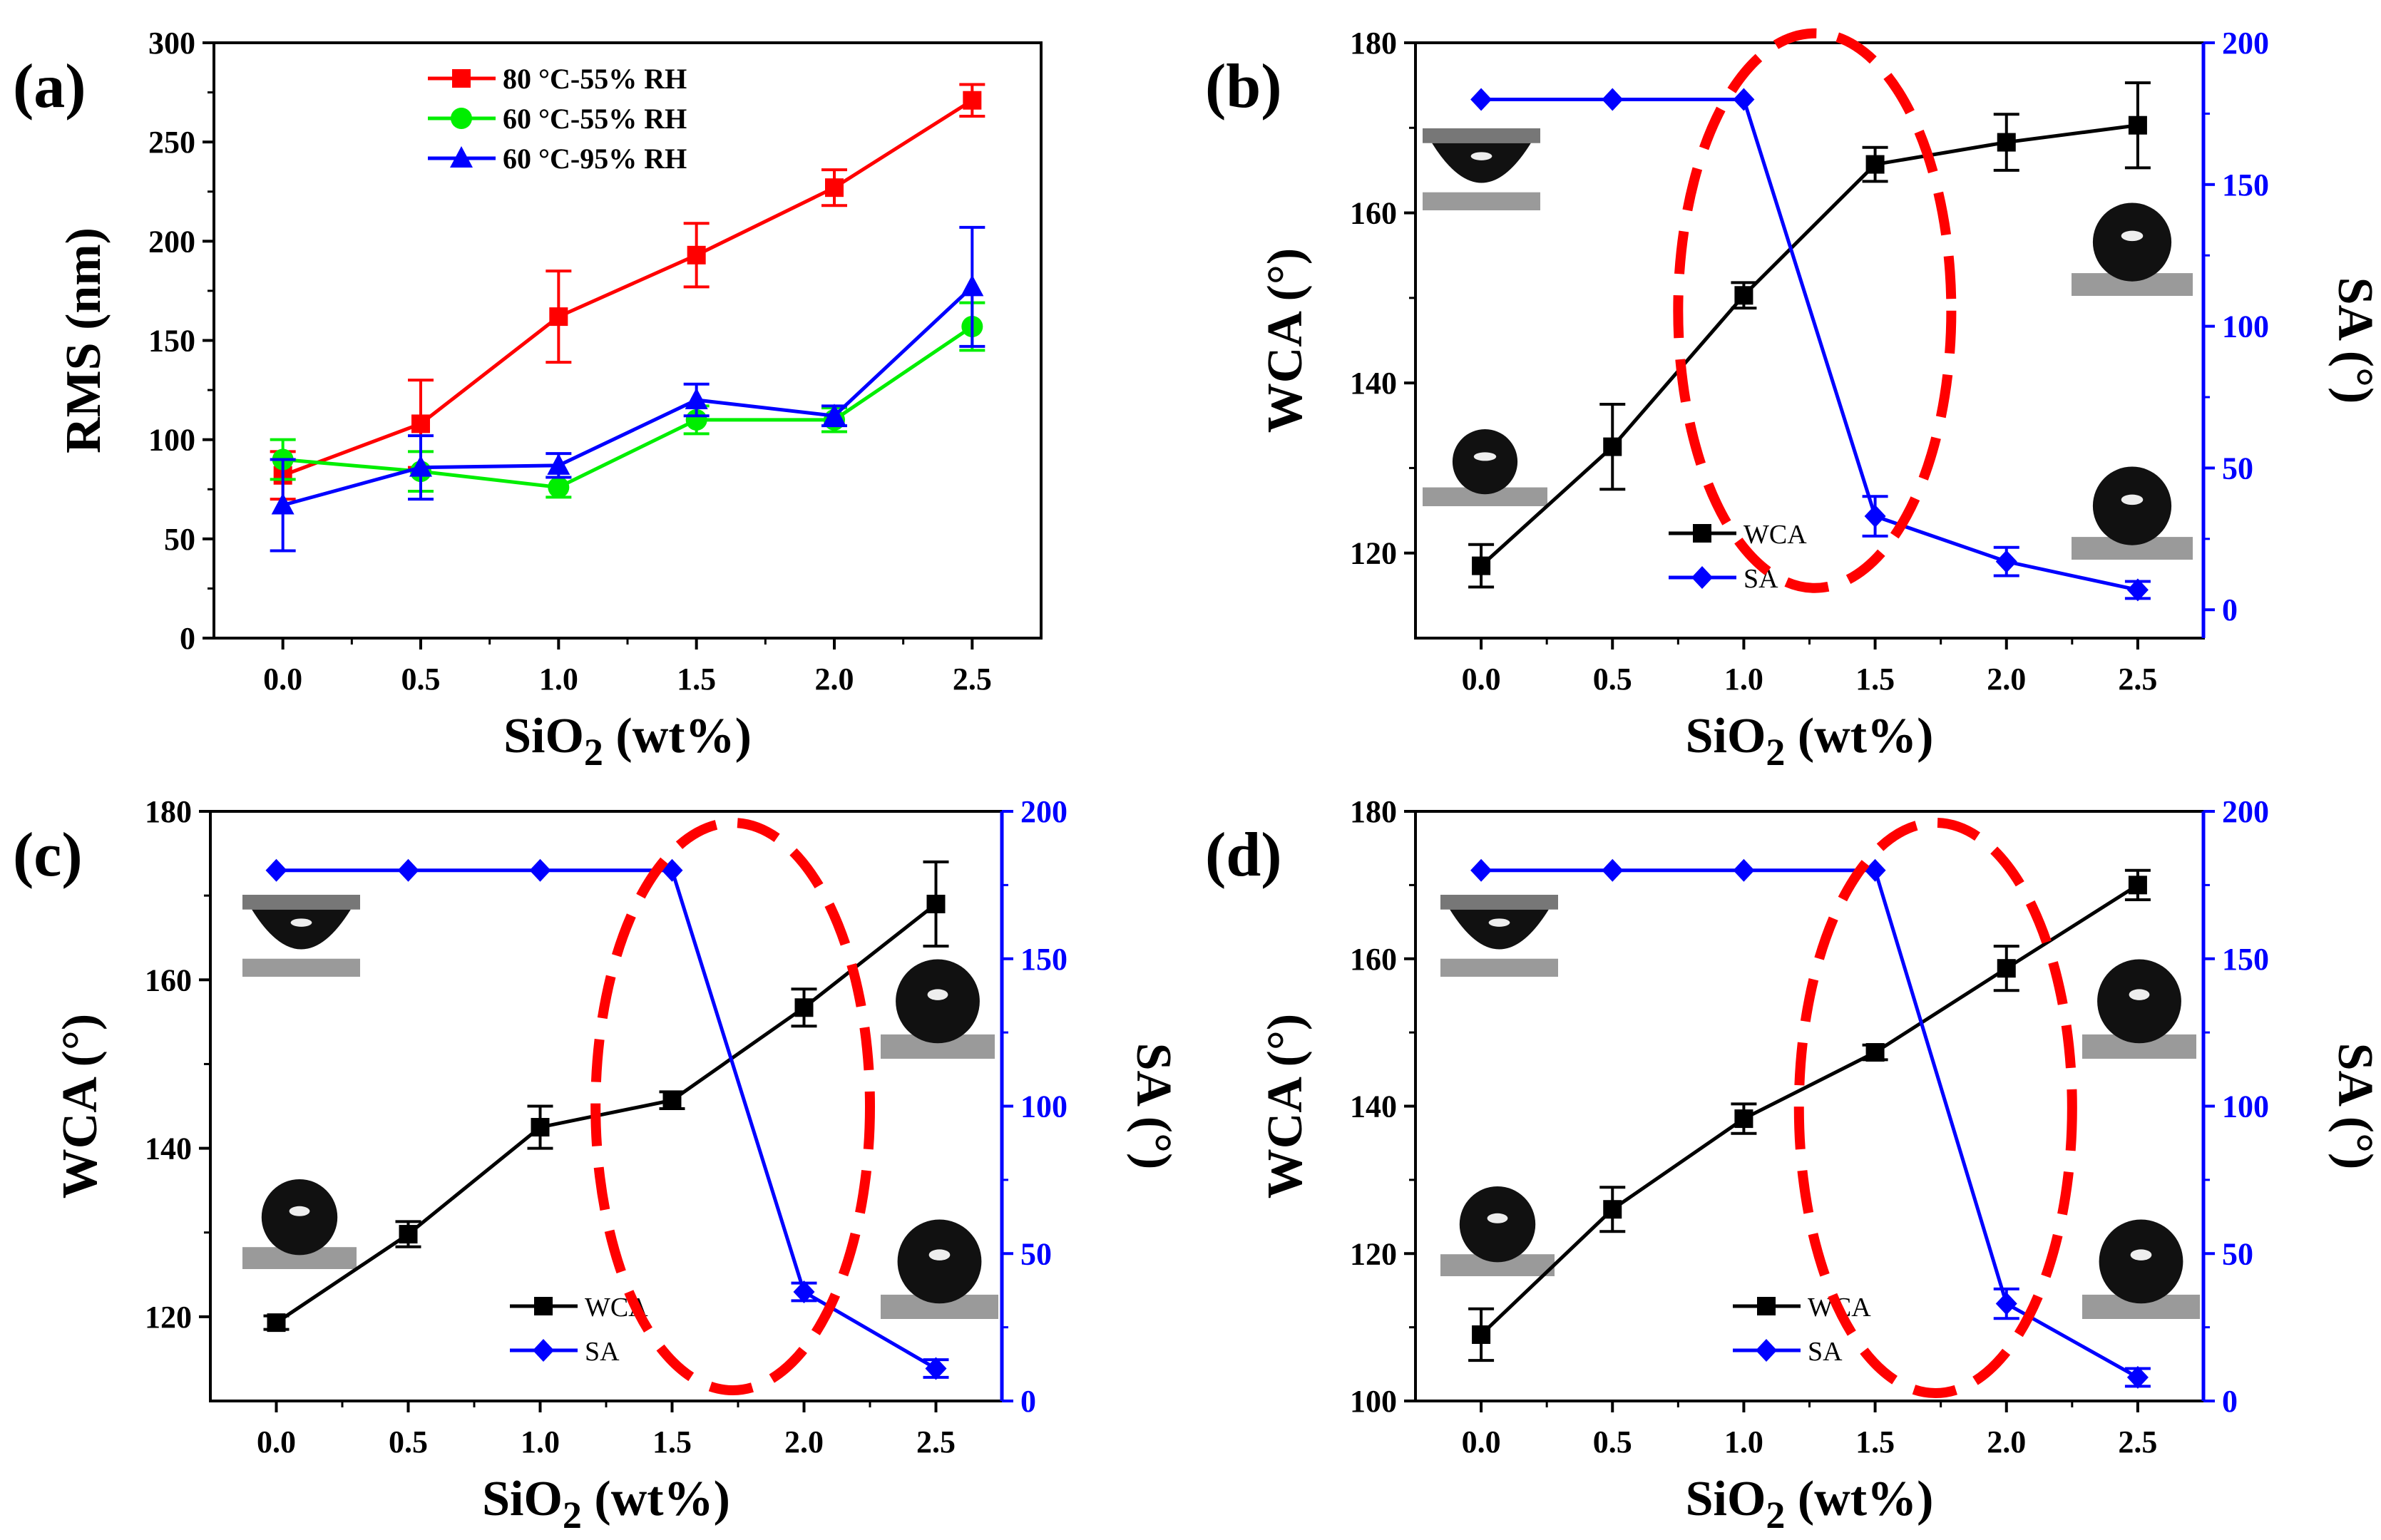 The image size is (2381, 1540). I want to click on series-80-c-55-rh, so click(627, 292).